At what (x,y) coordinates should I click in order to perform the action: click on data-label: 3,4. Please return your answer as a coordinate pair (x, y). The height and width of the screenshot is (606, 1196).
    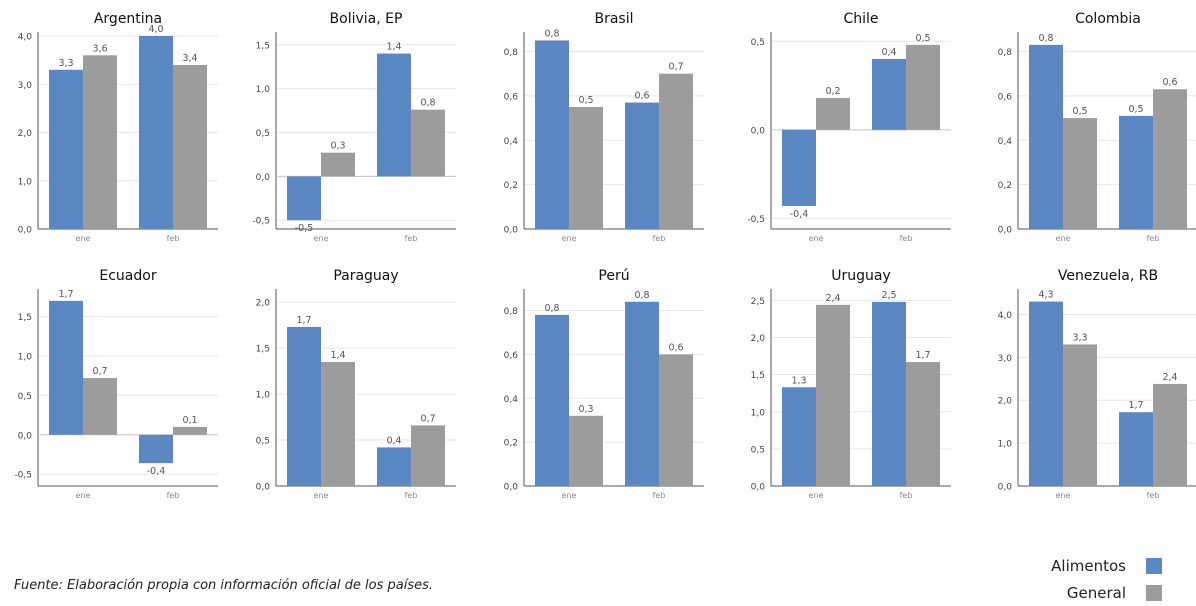
    Looking at the image, I should click on (189, 58).